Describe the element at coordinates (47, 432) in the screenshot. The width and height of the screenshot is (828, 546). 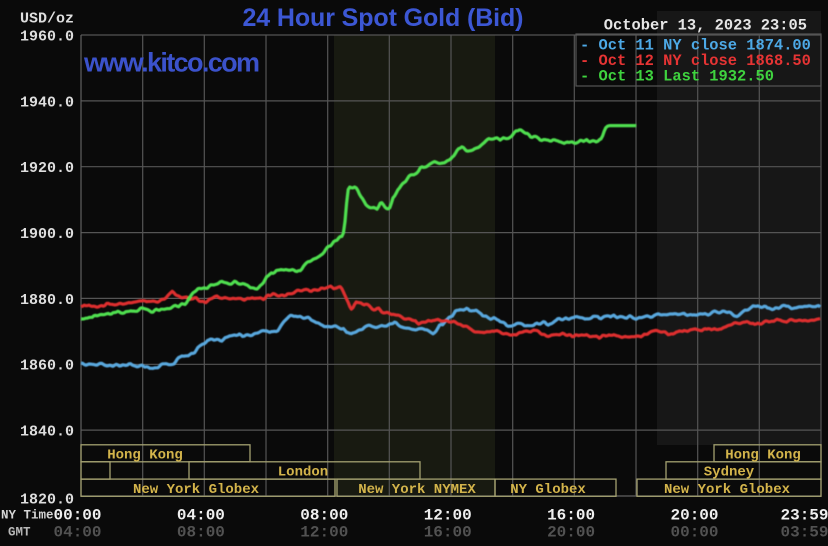
I see `svg-text: 1840.0` at that location.